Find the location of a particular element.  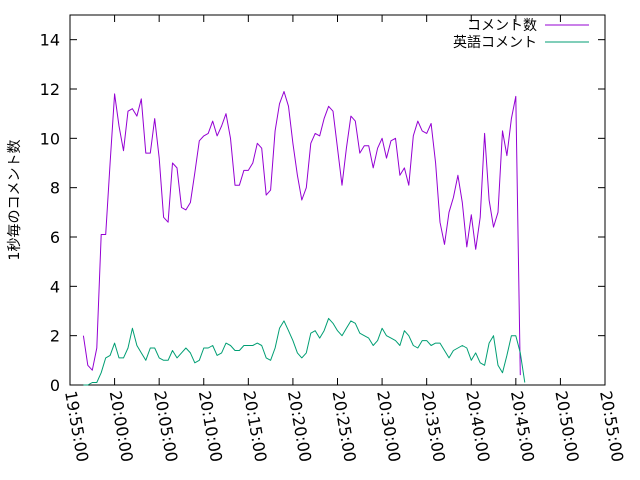

y-tick-label: 0 is located at coordinates (55, 385).